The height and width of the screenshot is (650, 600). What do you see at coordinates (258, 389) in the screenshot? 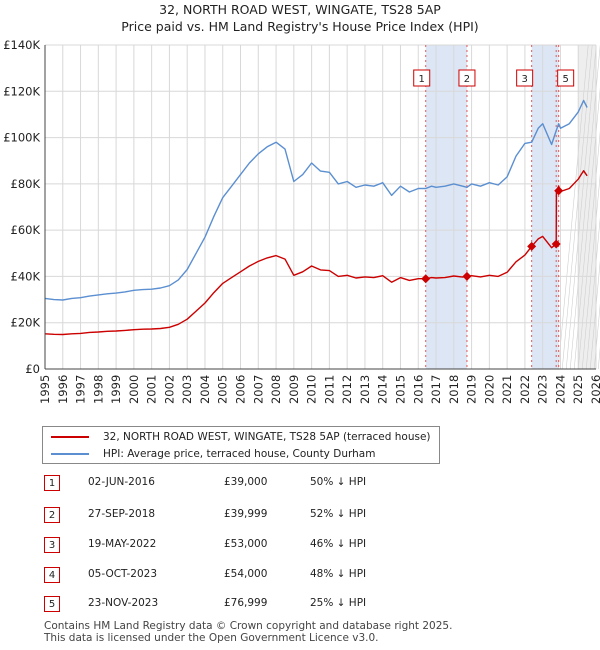
I see `x-tick-label: 2007` at bounding box center [258, 389].